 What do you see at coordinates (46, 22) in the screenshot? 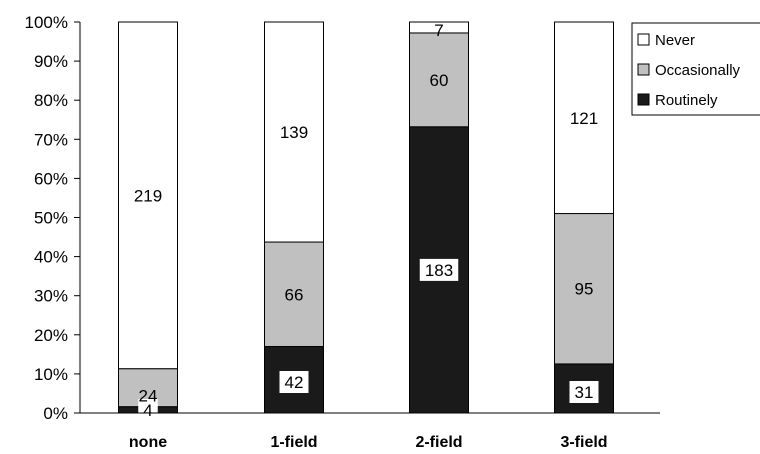
I see `y-tick-label: 100%` at bounding box center [46, 22].